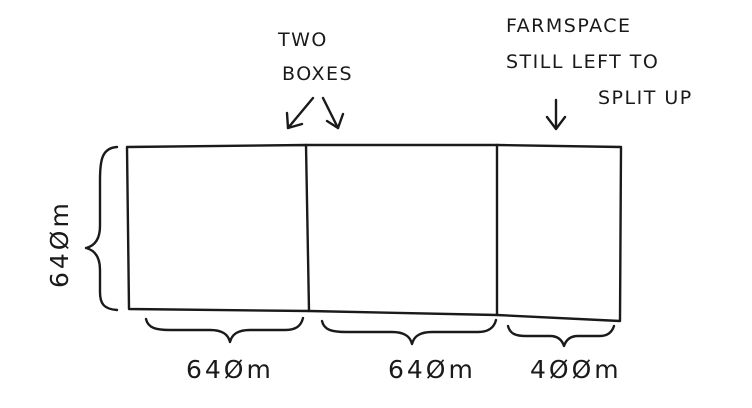  What do you see at coordinates (317, 74) in the screenshot?
I see `two-boxes-label-line-2: BOXES` at bounding box center [317, 74].